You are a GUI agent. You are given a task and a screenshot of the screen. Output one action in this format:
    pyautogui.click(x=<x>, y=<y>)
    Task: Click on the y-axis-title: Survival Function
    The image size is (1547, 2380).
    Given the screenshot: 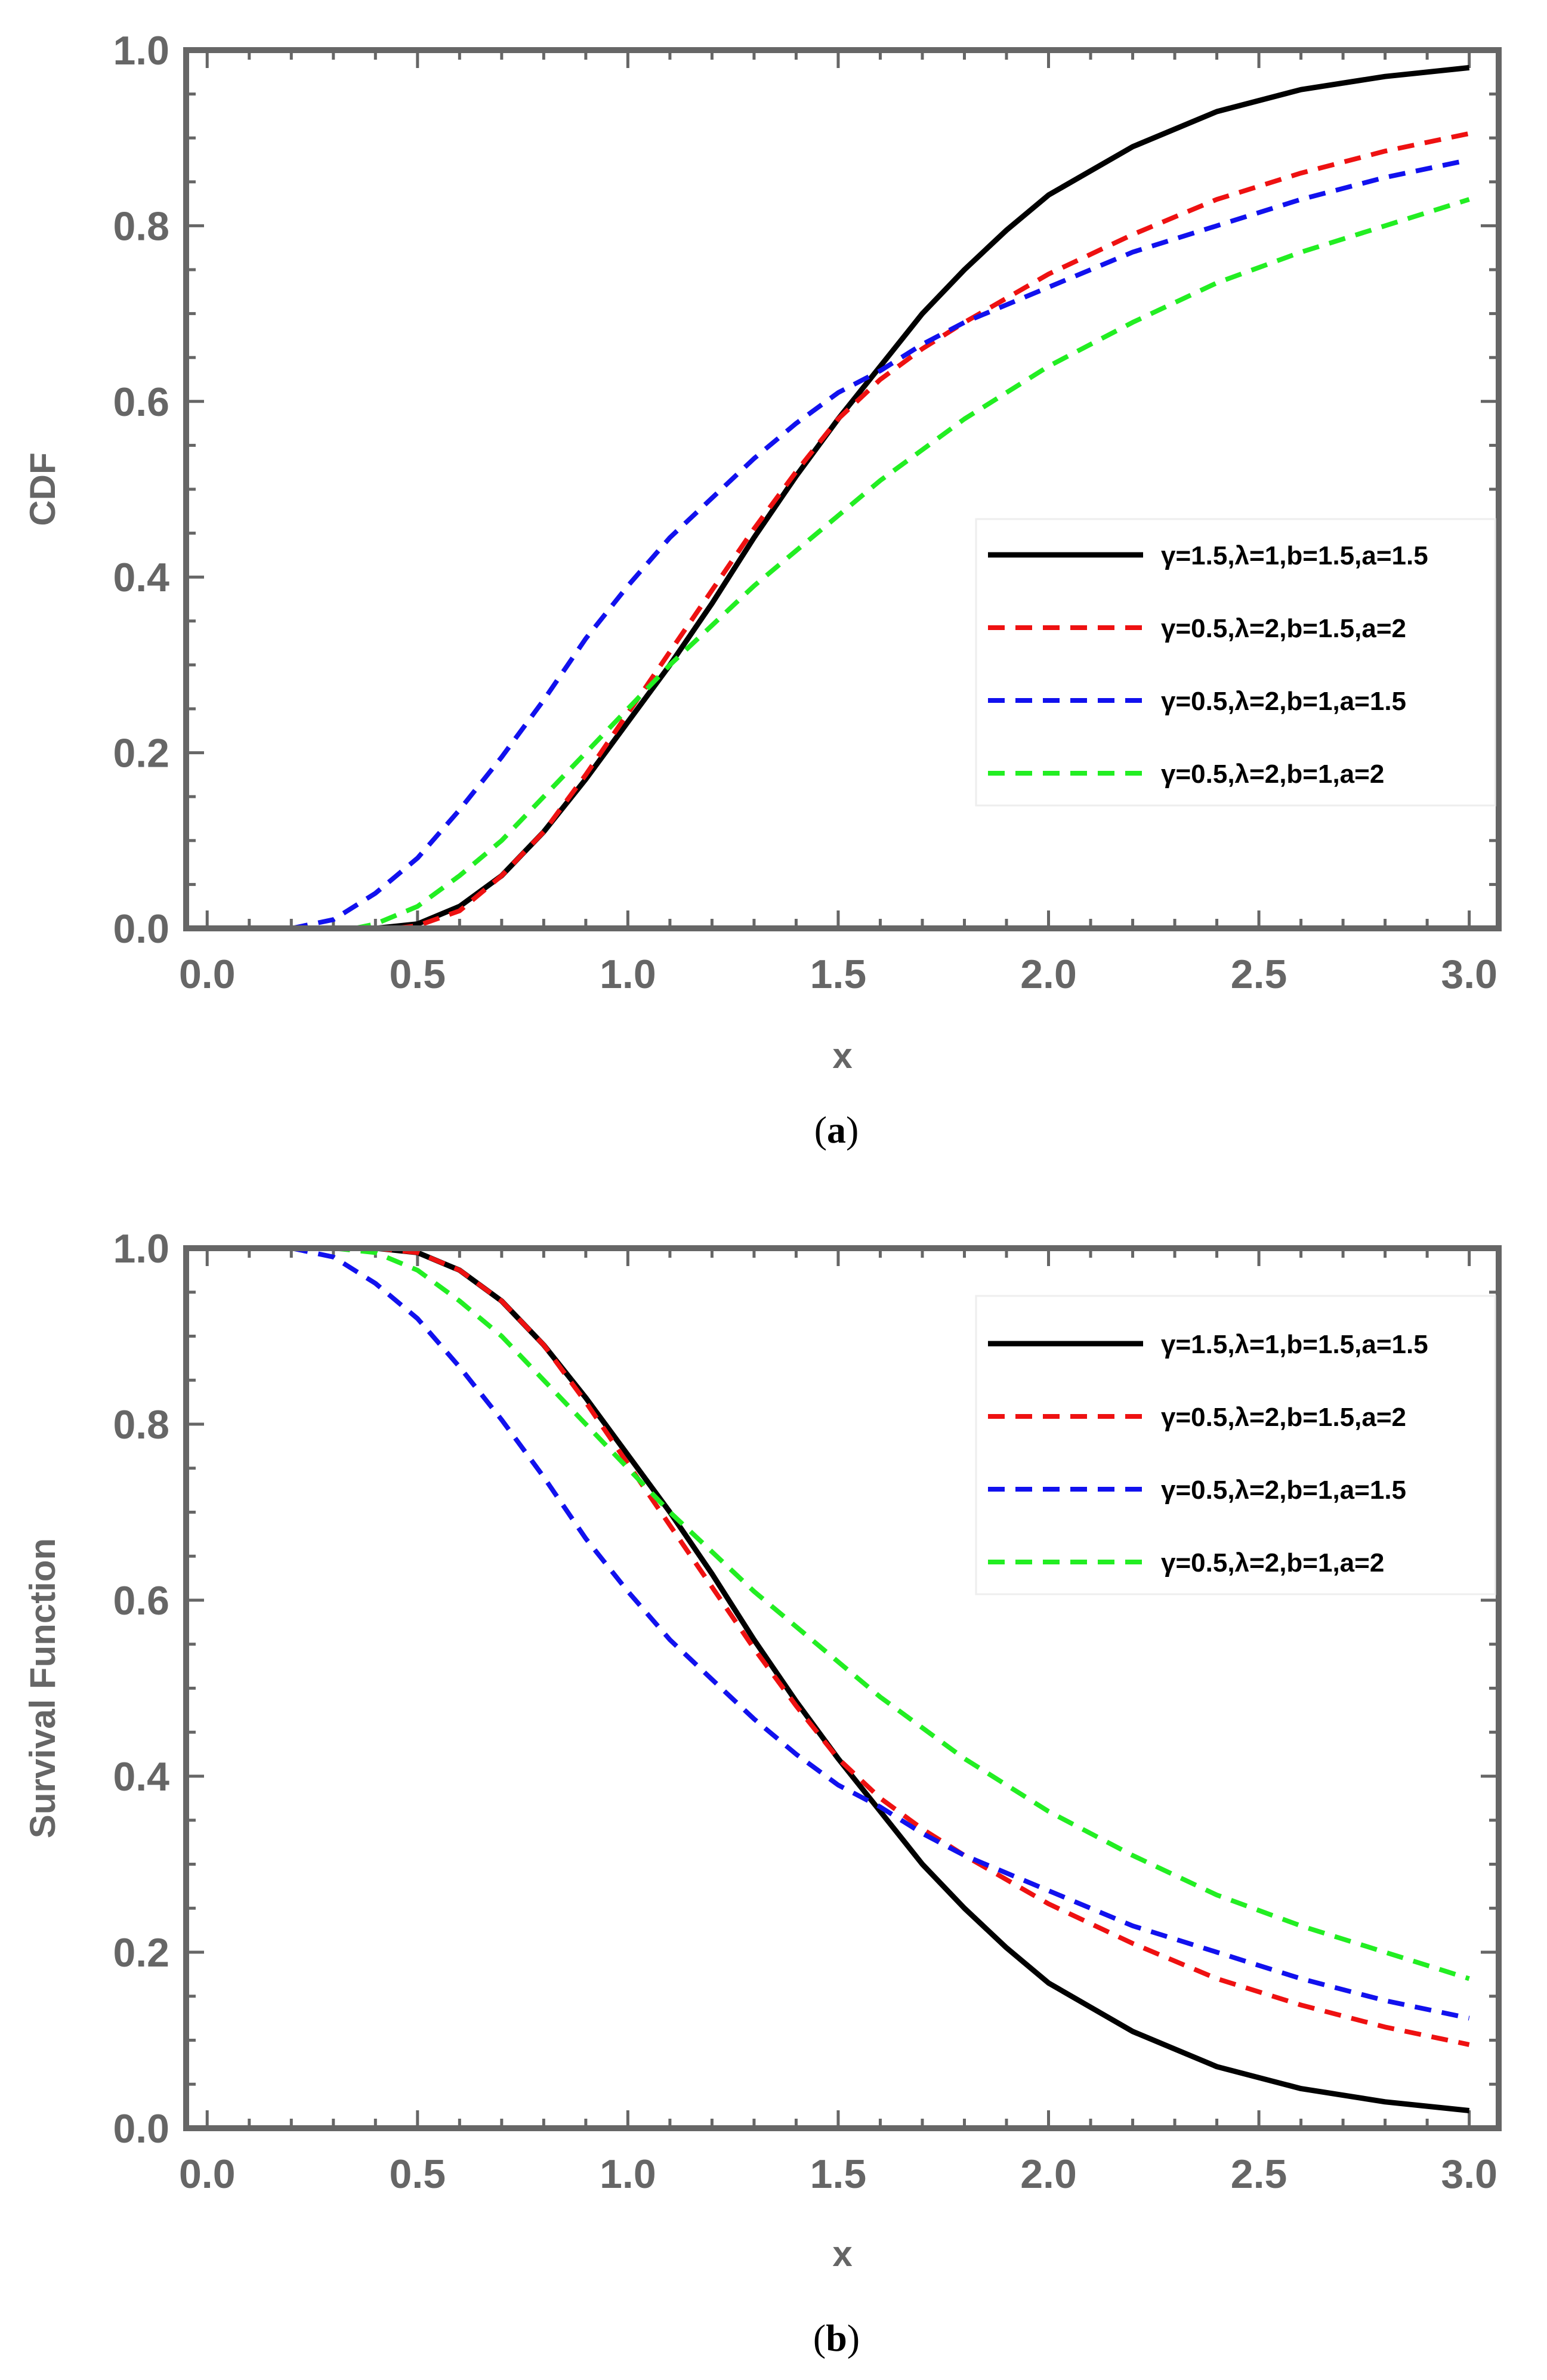 What is the action you would take?
    pyautogui.click(x=43, y=1688)
    